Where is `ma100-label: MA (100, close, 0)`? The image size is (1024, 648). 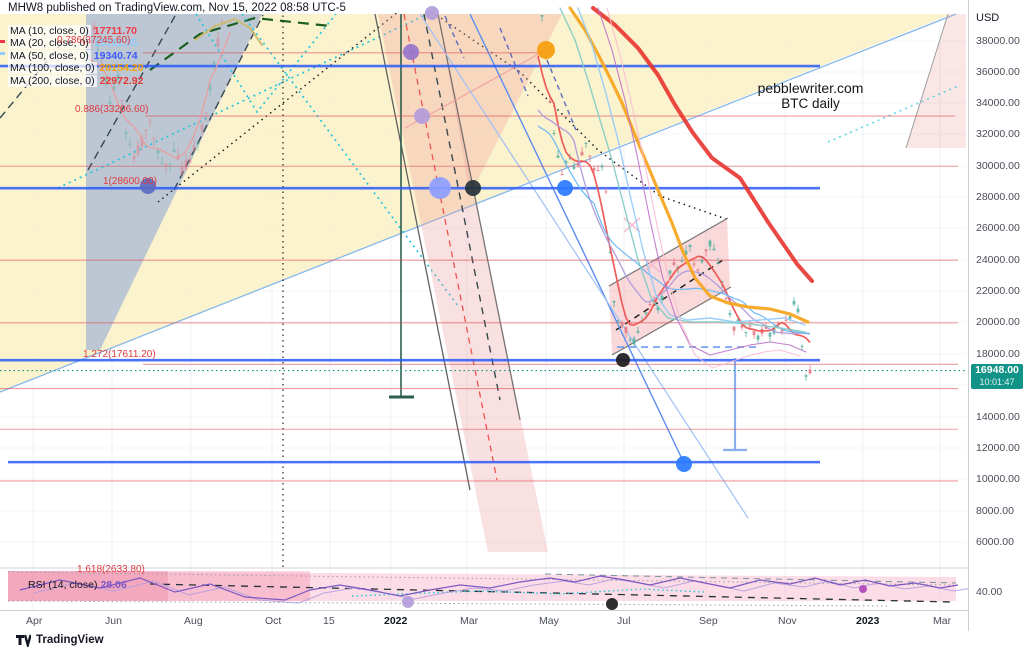
ma100-label: MA (100, close, 0) is located at coordinates (52, 68).